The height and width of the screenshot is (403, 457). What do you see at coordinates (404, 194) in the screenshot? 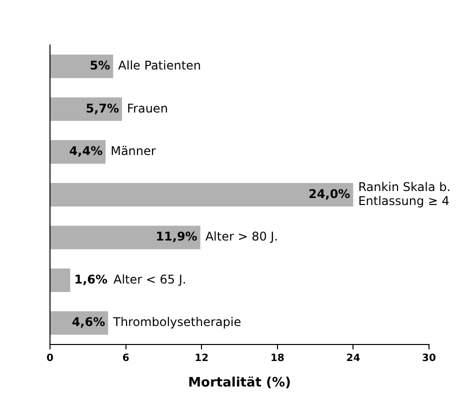
I see `y-tick-label: Rankin Skala b. Entlassung ≥ 4` at bounding box center [404, 194].